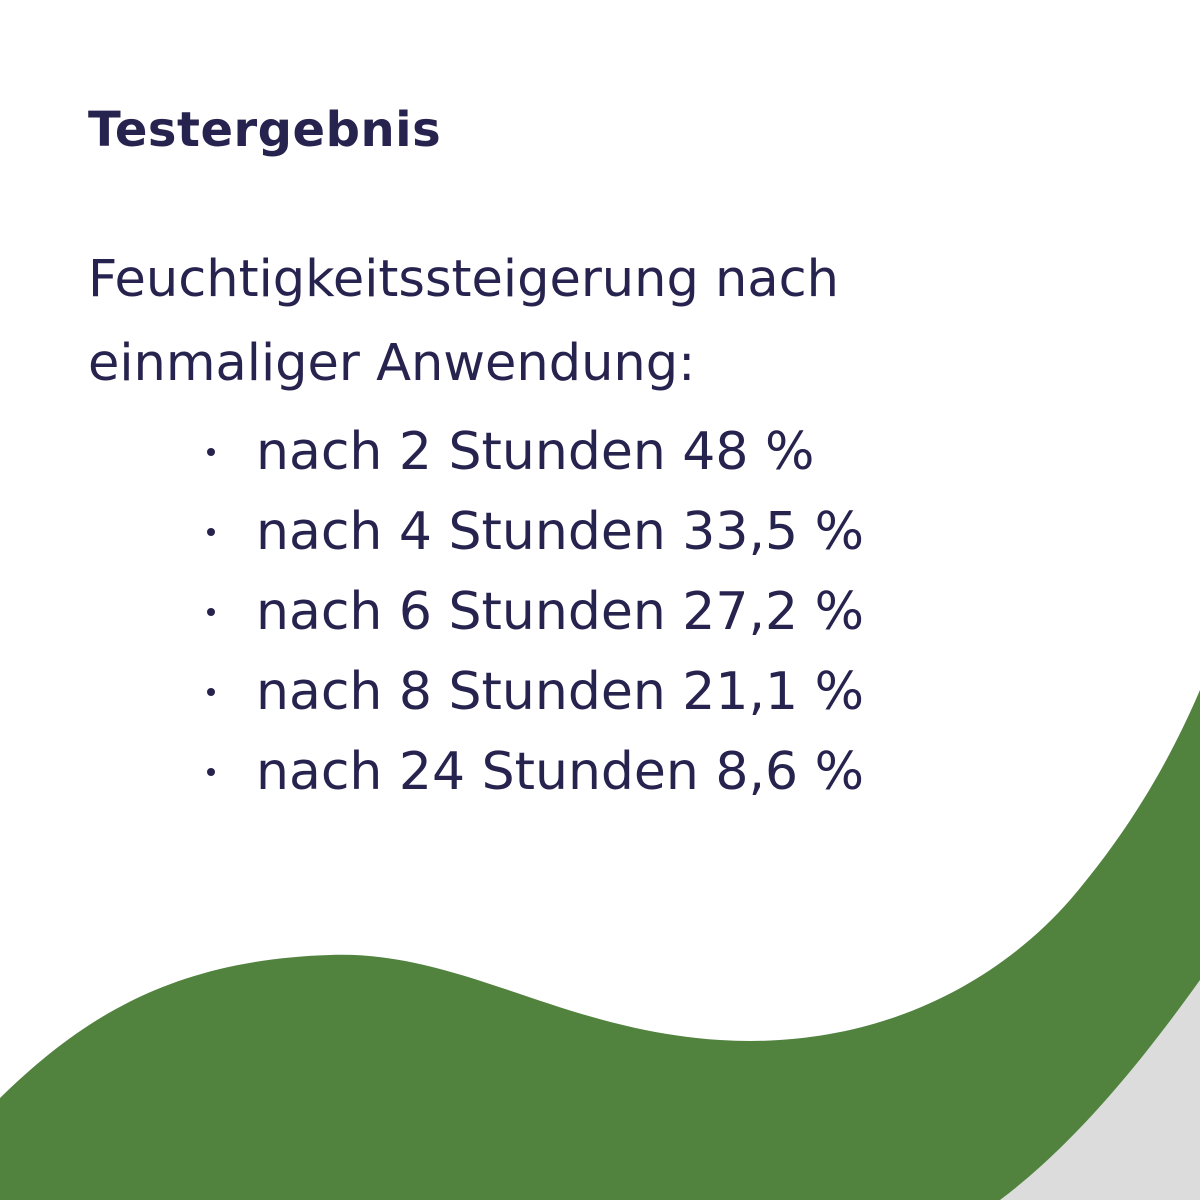  I want to click on list-item: nach 24 Stunden 8,6 %, so click(532, 772).